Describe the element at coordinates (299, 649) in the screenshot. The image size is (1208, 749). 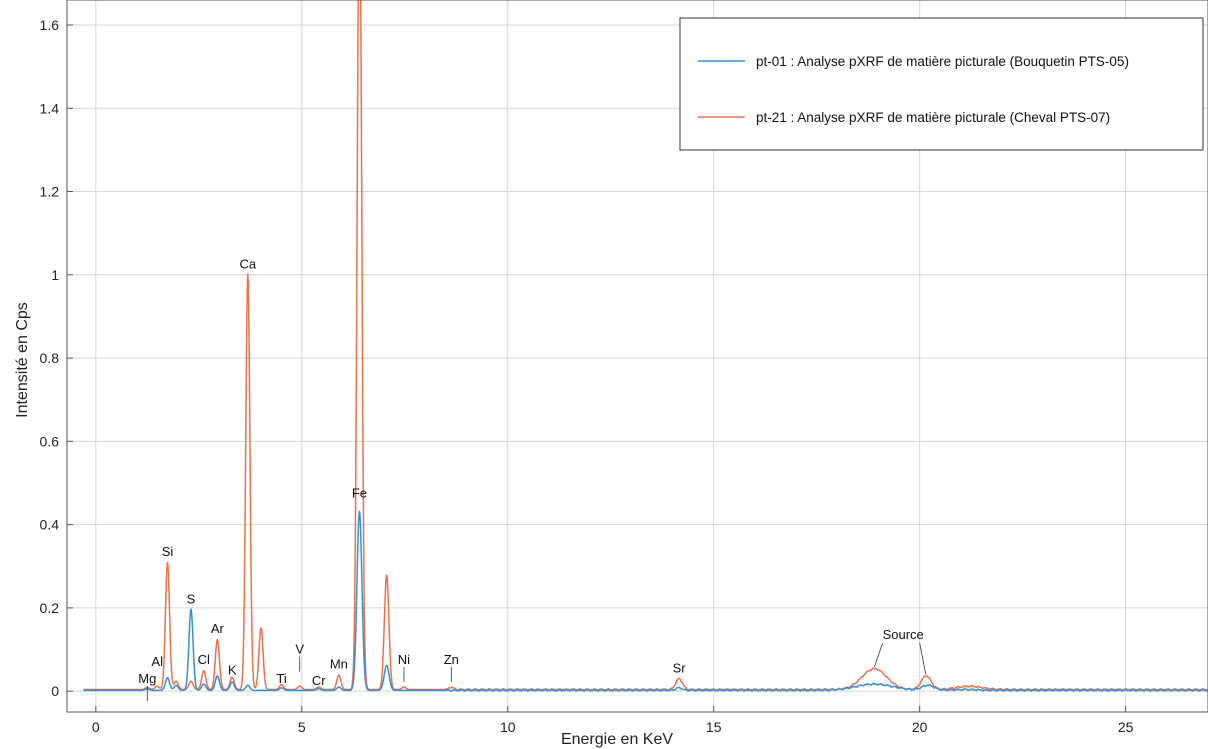
I see `peak-label-v: V` at that location.